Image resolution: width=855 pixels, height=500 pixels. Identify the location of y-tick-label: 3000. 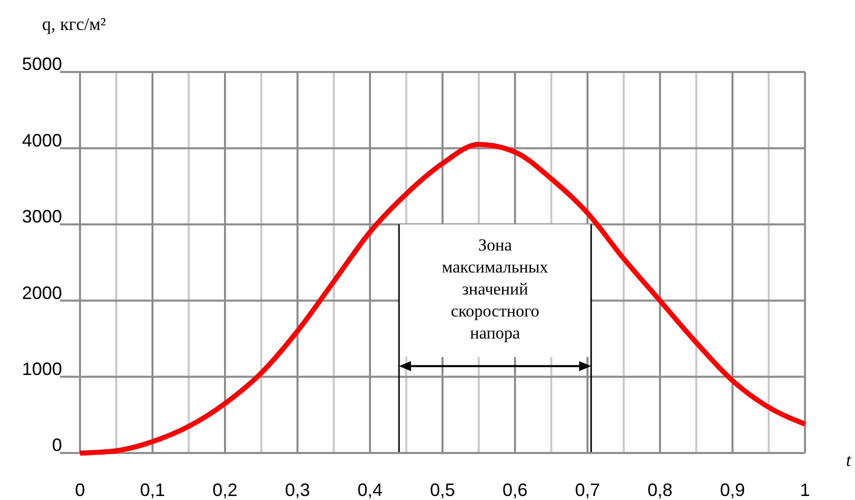
(42, 216).